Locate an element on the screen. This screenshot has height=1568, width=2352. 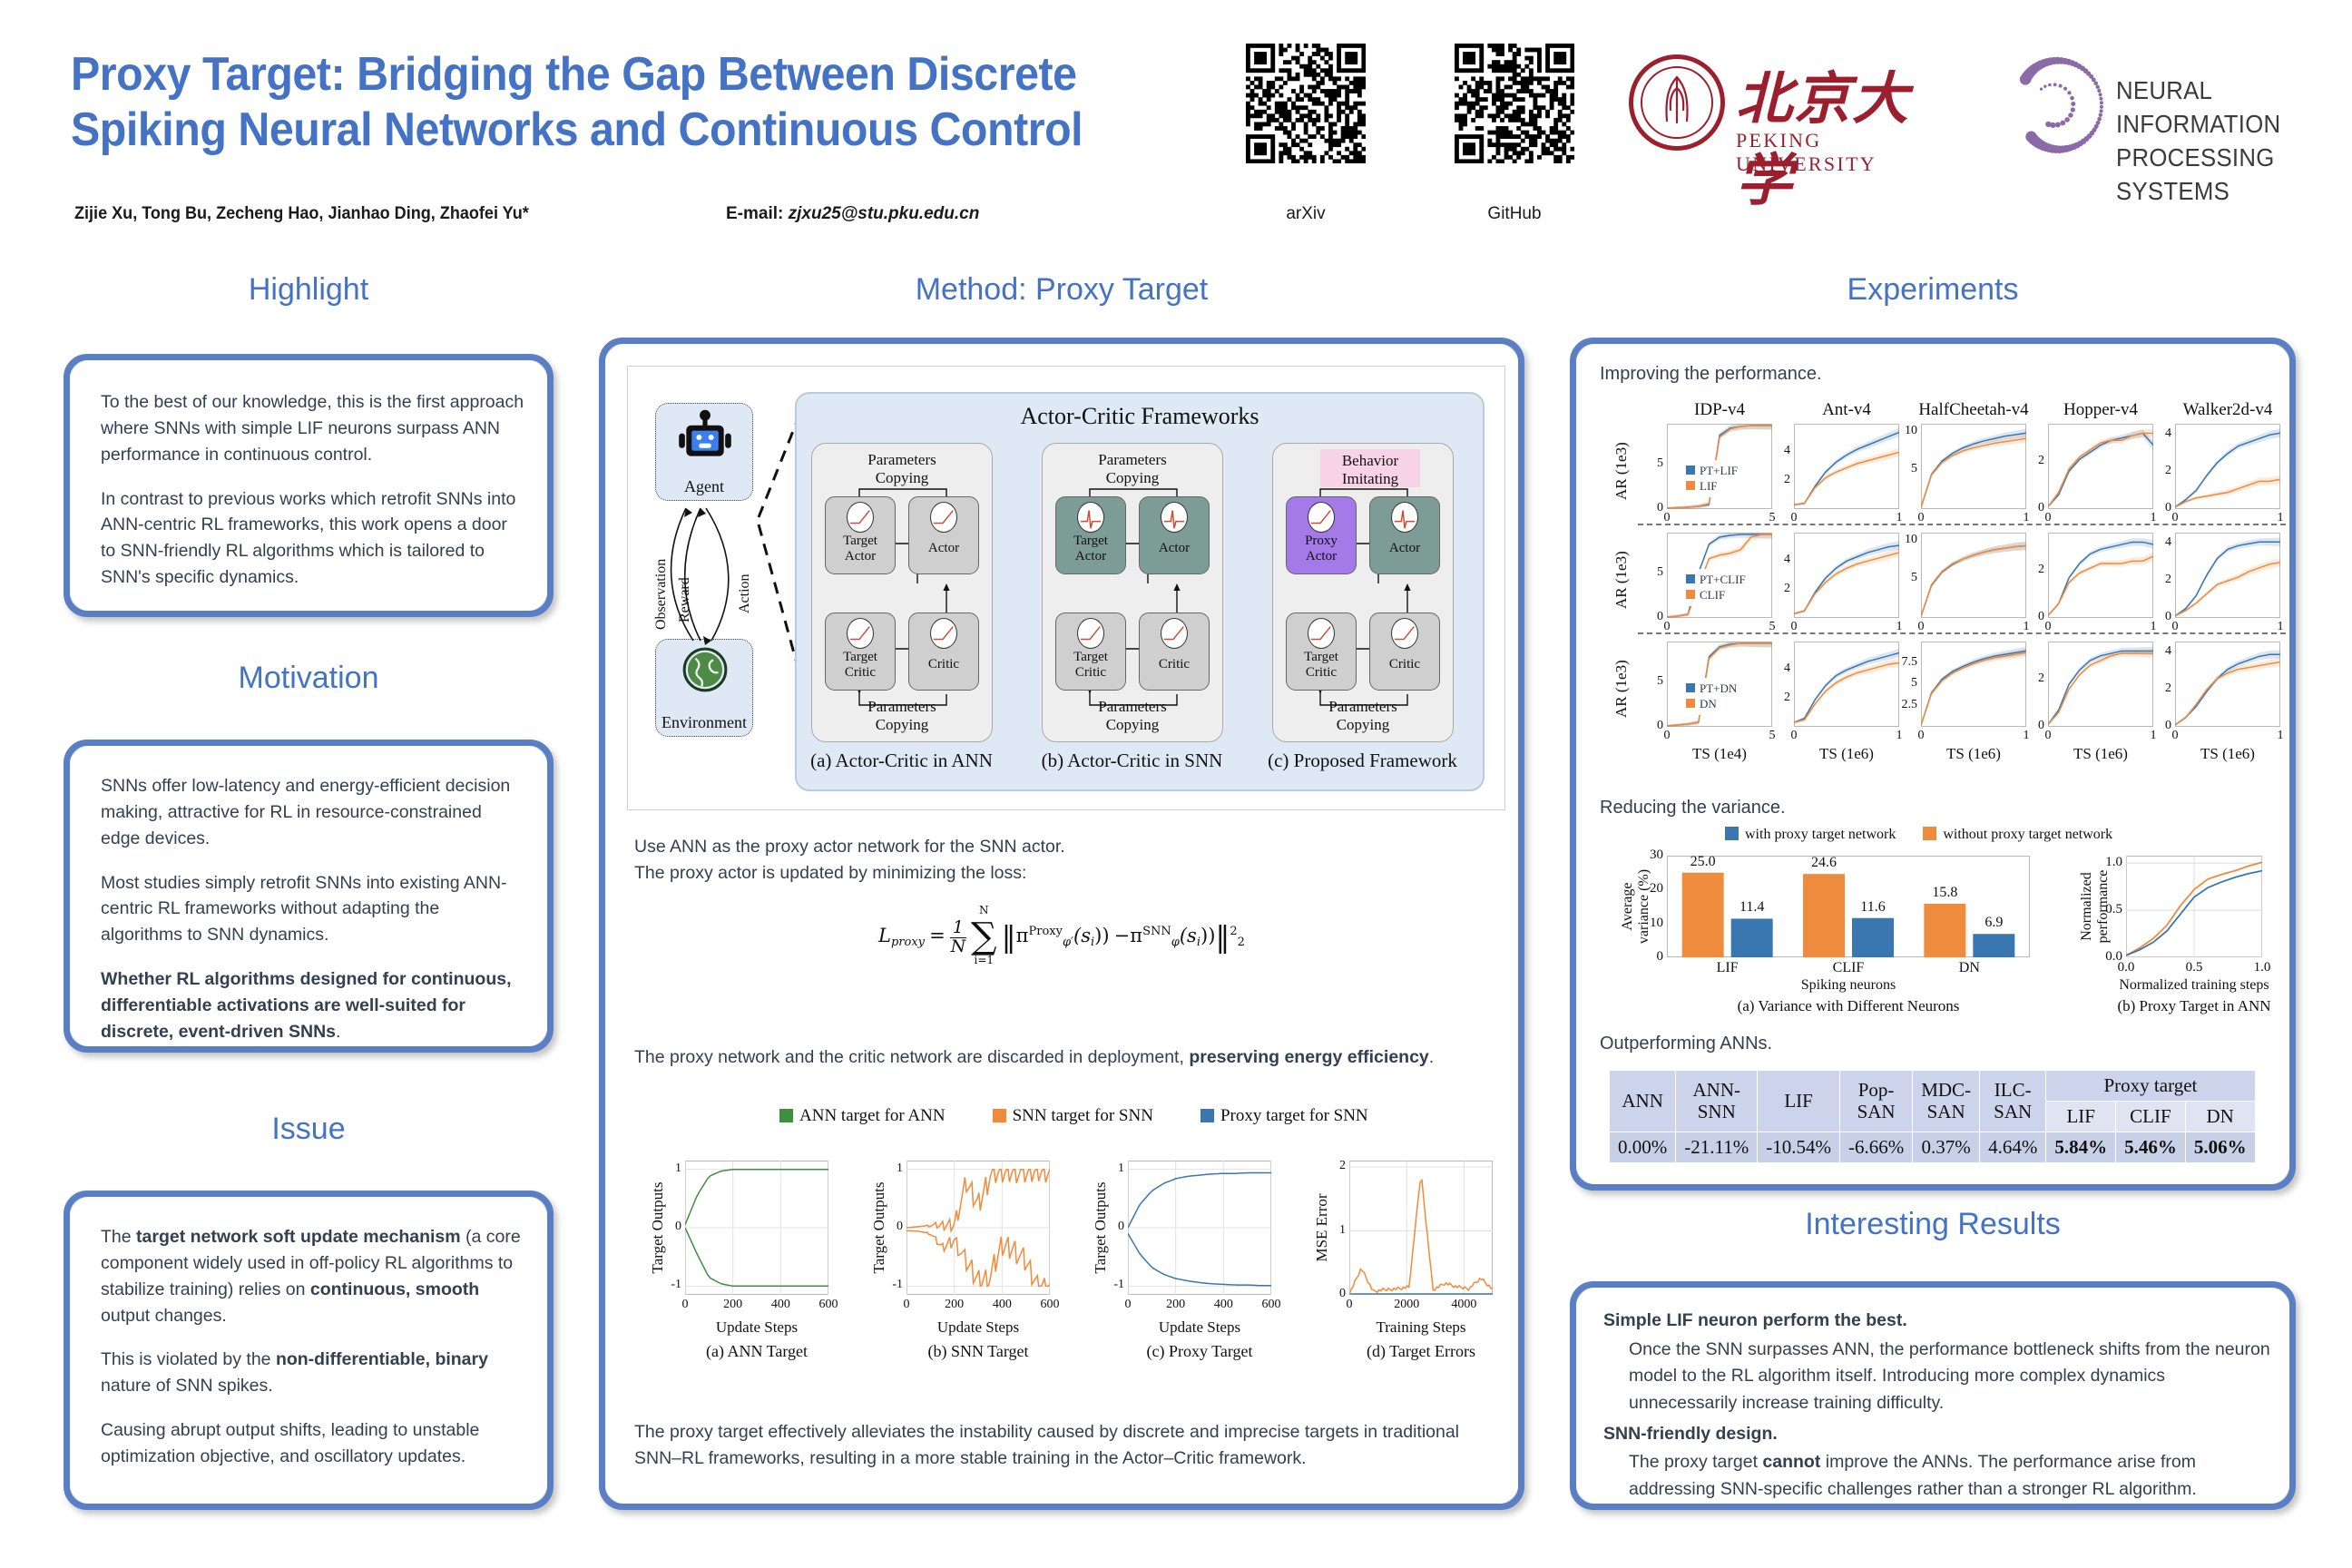
formula-minus: − is located at coordinates (1122, 936).